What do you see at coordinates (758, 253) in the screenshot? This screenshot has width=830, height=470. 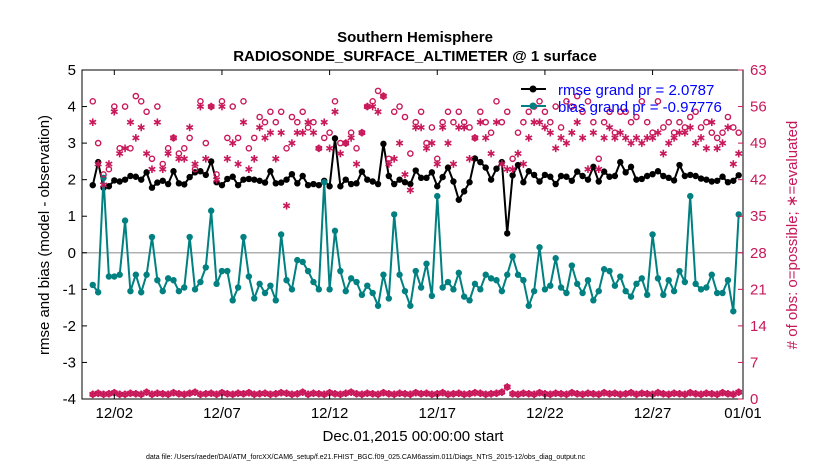 I see `y2-tick-label: 28` at bounding box center [758, 253].